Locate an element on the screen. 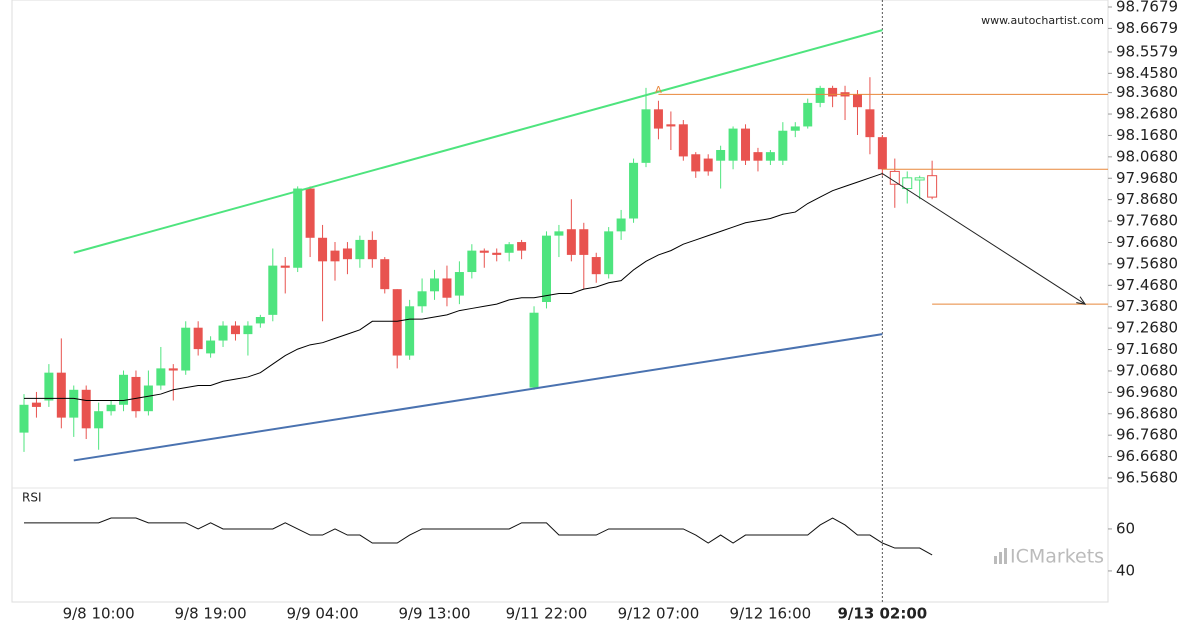 This screenshot has width=1200, height=634. logo-text: ICMarkets is located at coordinates (1057, 557).